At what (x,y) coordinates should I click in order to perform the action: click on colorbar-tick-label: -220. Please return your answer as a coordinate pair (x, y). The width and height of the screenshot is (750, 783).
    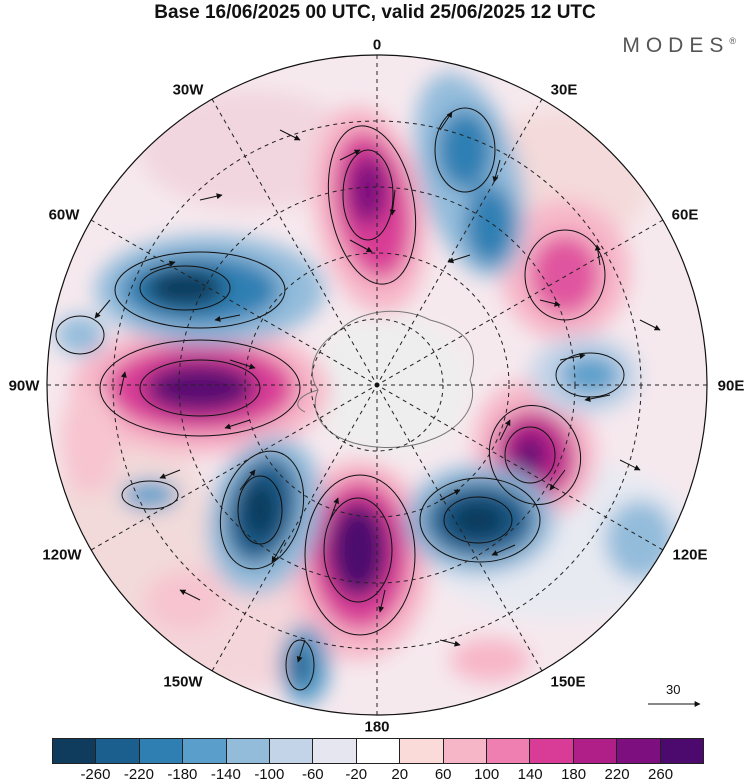
    Looking at the image, I should click on (138, 774).